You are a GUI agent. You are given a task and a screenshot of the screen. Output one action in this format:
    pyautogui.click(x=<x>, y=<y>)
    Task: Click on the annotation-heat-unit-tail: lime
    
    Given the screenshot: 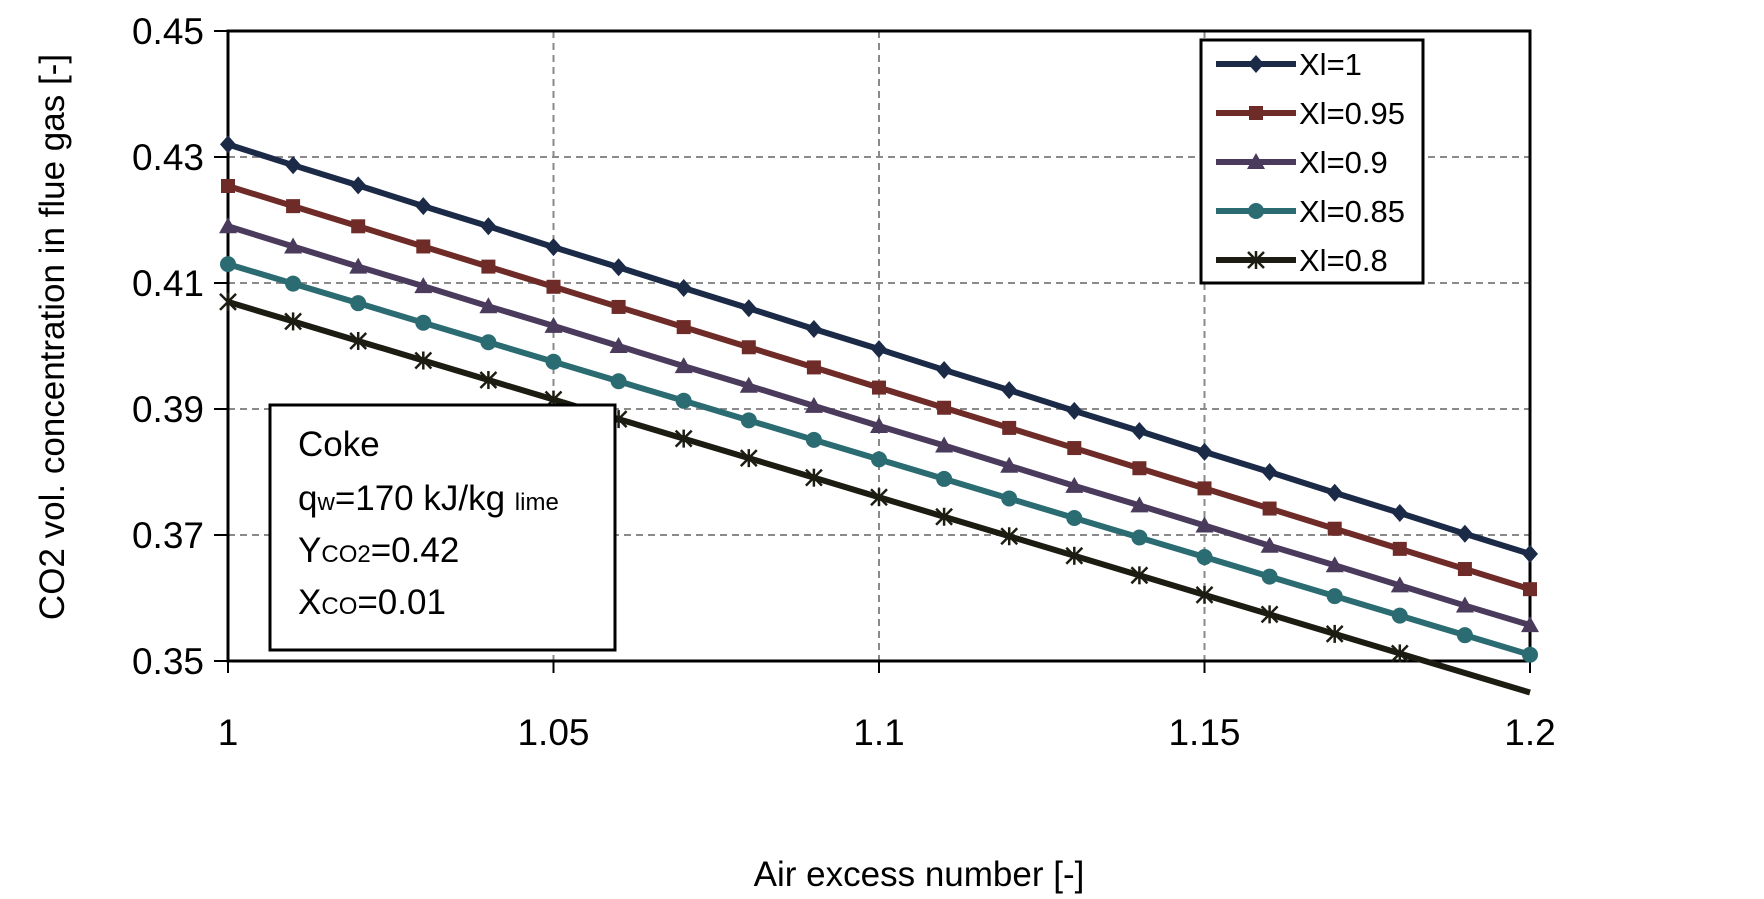 What is the action you would take?
    pyautogui.click(x=537, y=502)
    